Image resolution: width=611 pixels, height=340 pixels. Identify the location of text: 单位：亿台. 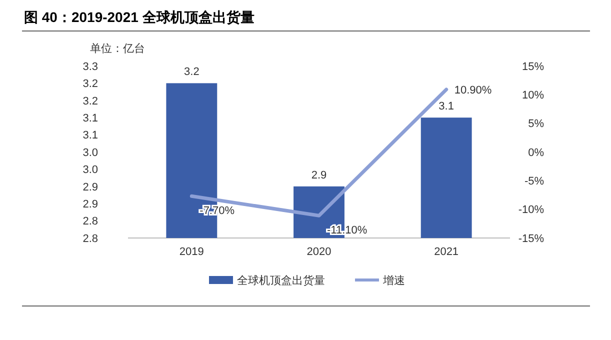
(117, 48).